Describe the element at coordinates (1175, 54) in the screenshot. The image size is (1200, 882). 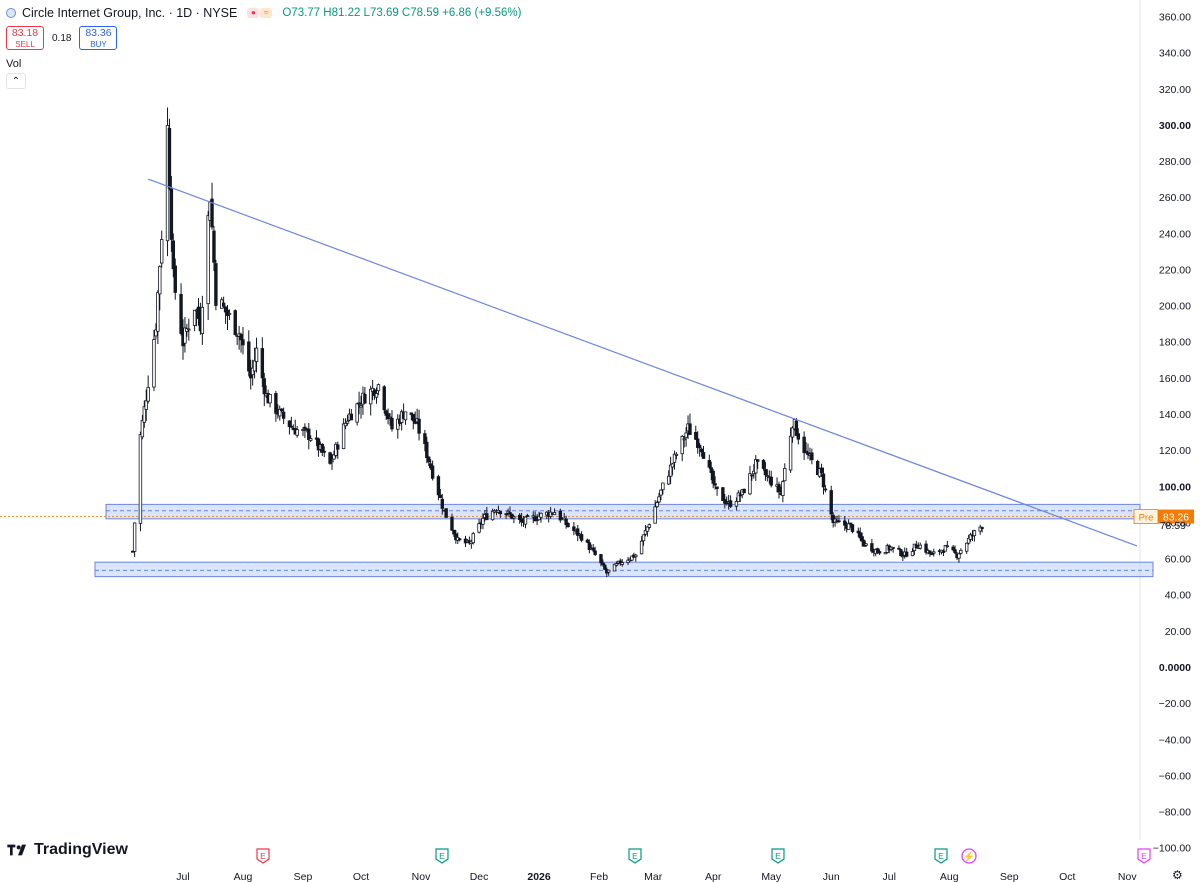
I see `y-tick-label: 340.00` at that location.